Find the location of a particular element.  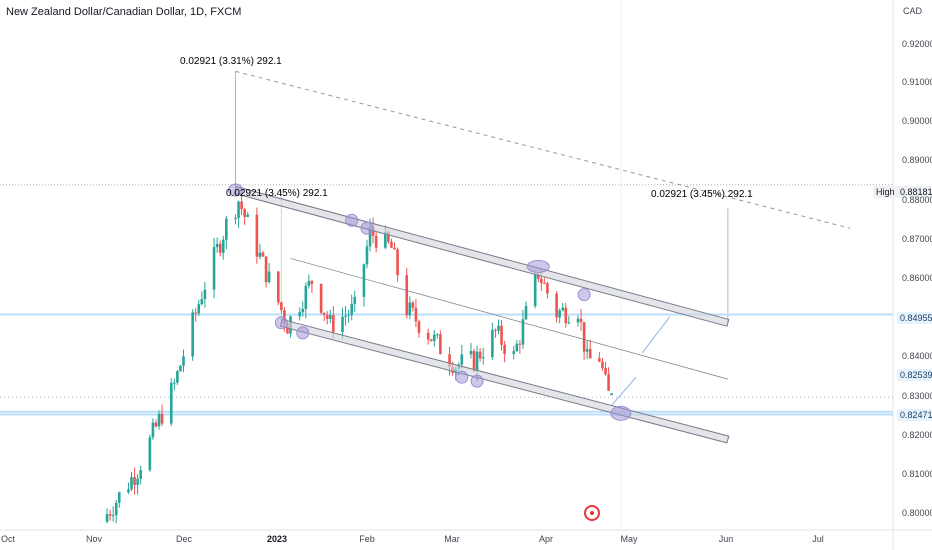

measure-annotation-right: 0.02921 (3.45%) 292.1 is located at coordinates (702, 194).